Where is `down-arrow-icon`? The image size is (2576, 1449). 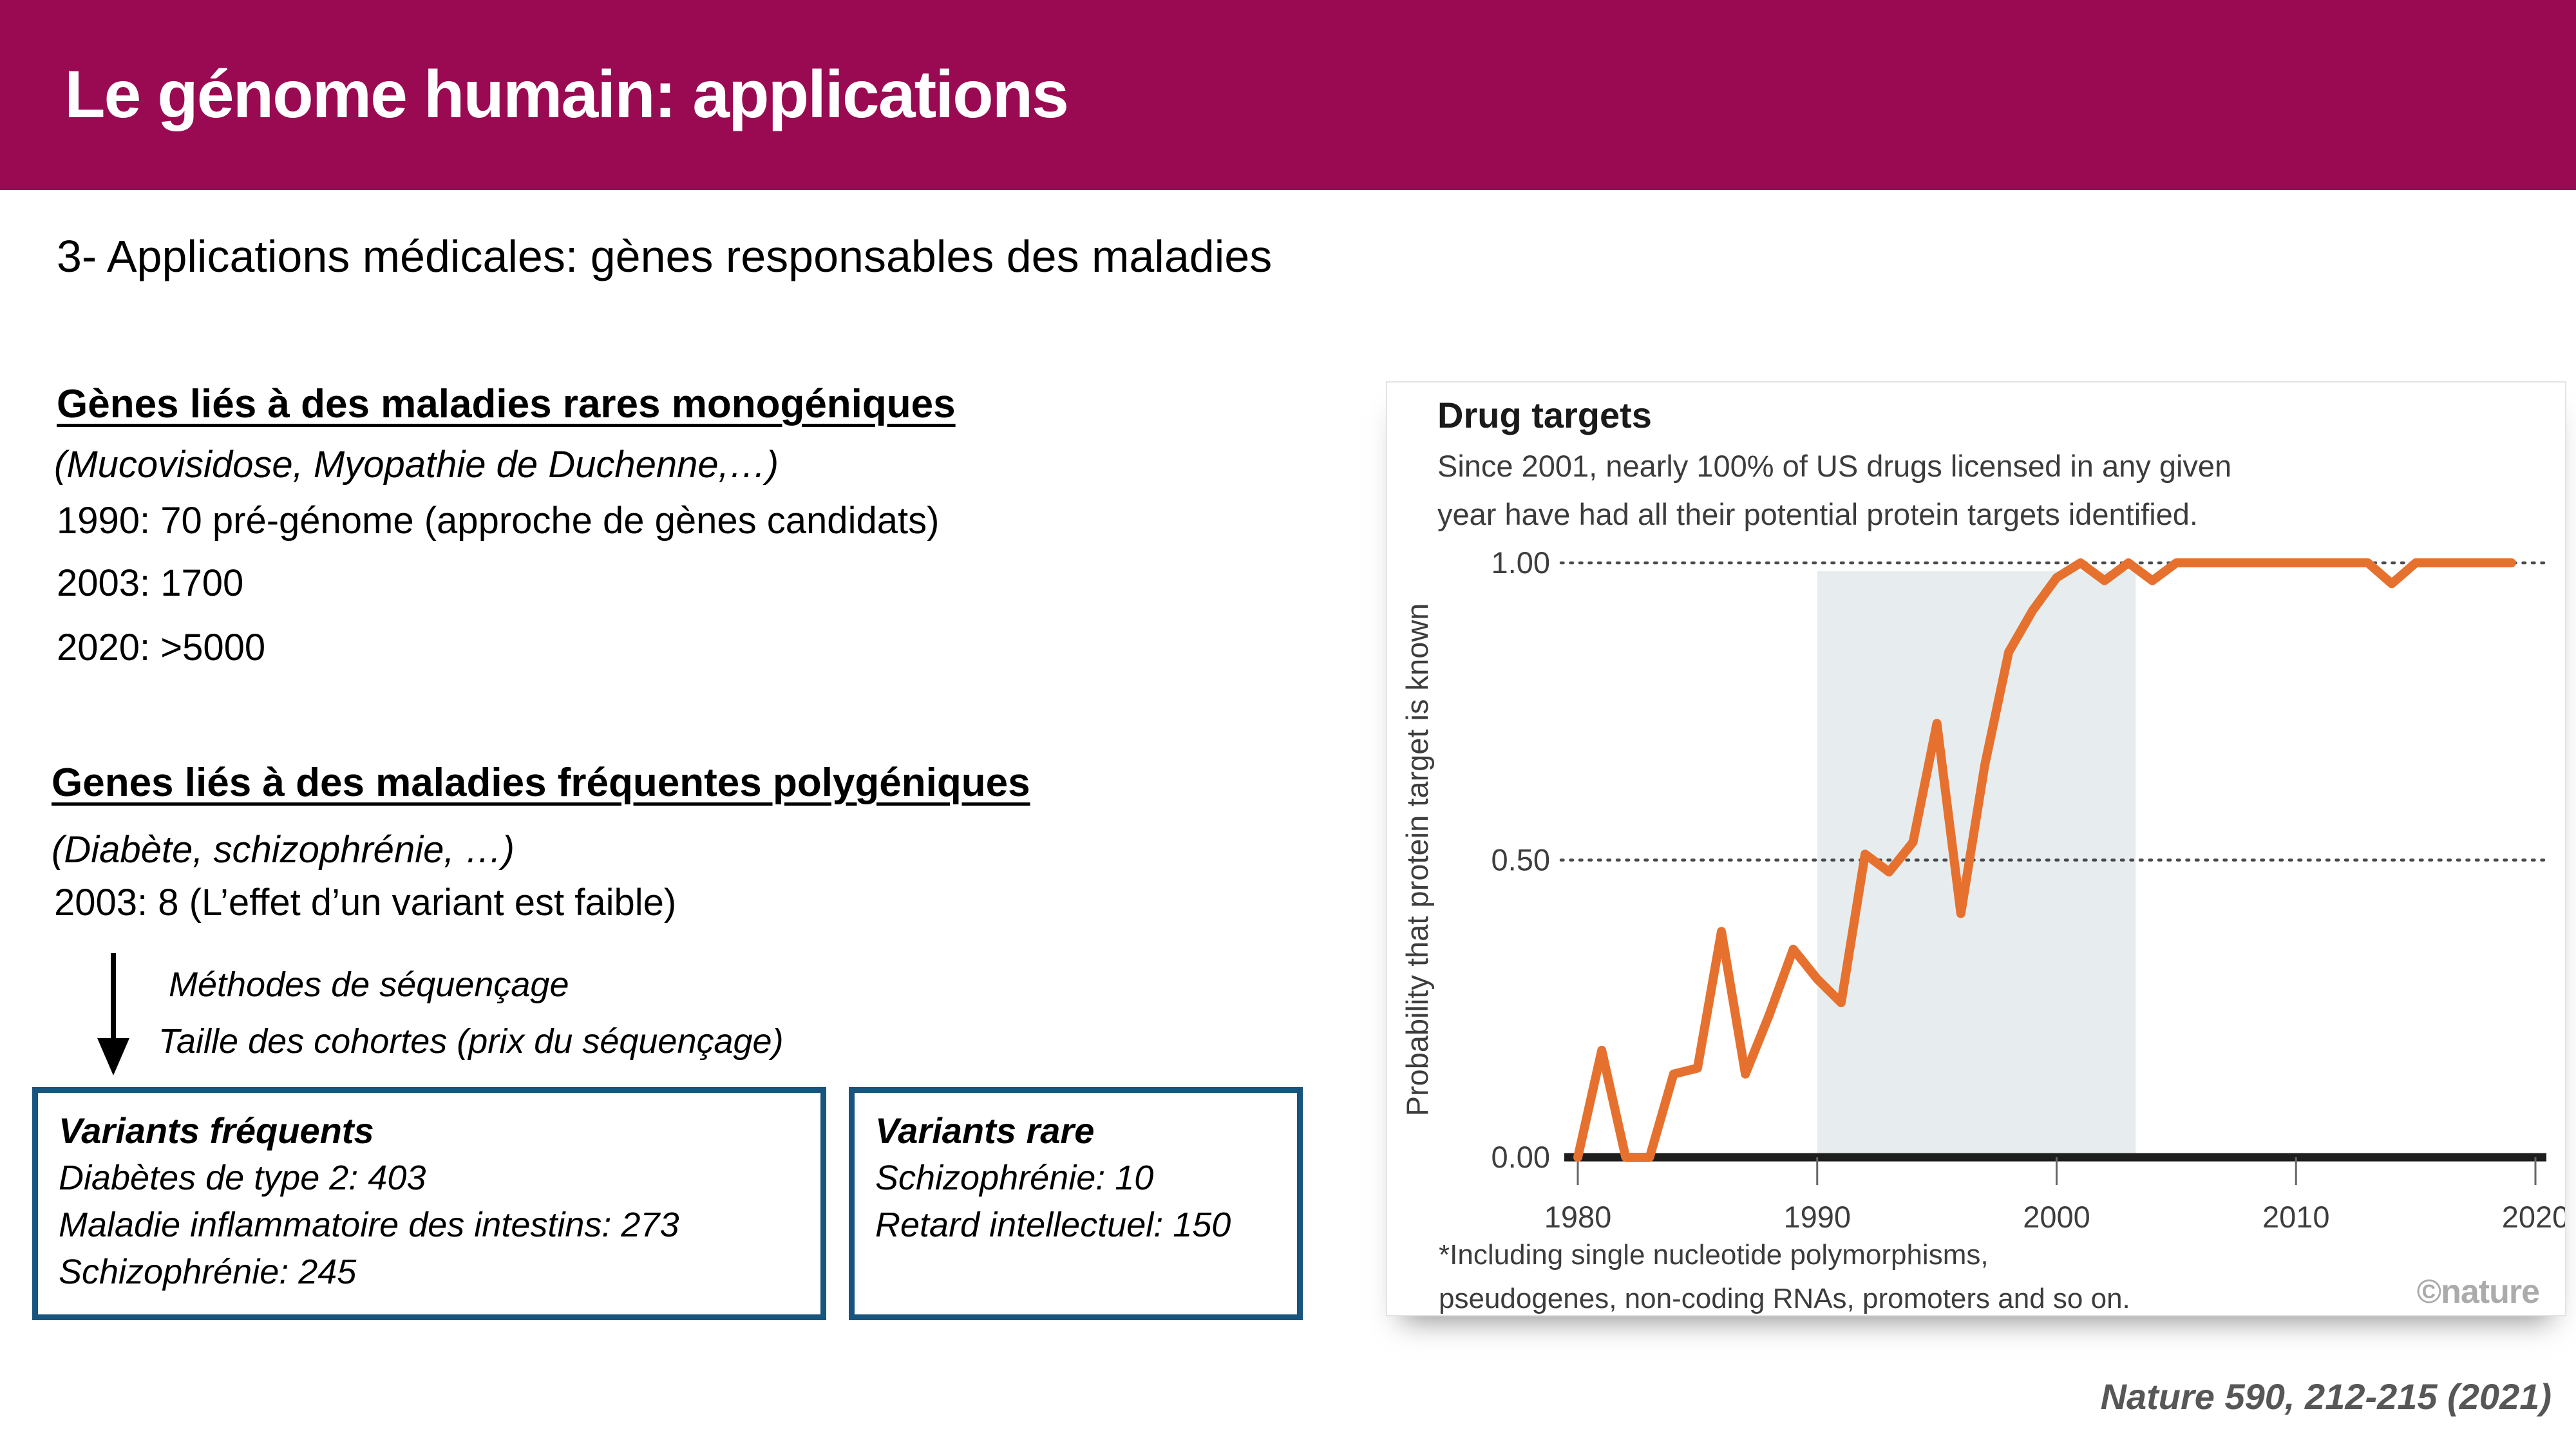 down-arrow-icon is located at coordinates (113, 1014).